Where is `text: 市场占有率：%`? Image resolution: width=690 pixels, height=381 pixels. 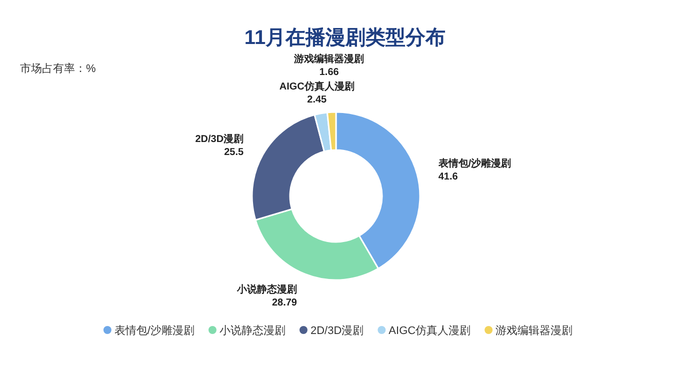
text: 市场占有率：% is located at coordinates (58, 68).